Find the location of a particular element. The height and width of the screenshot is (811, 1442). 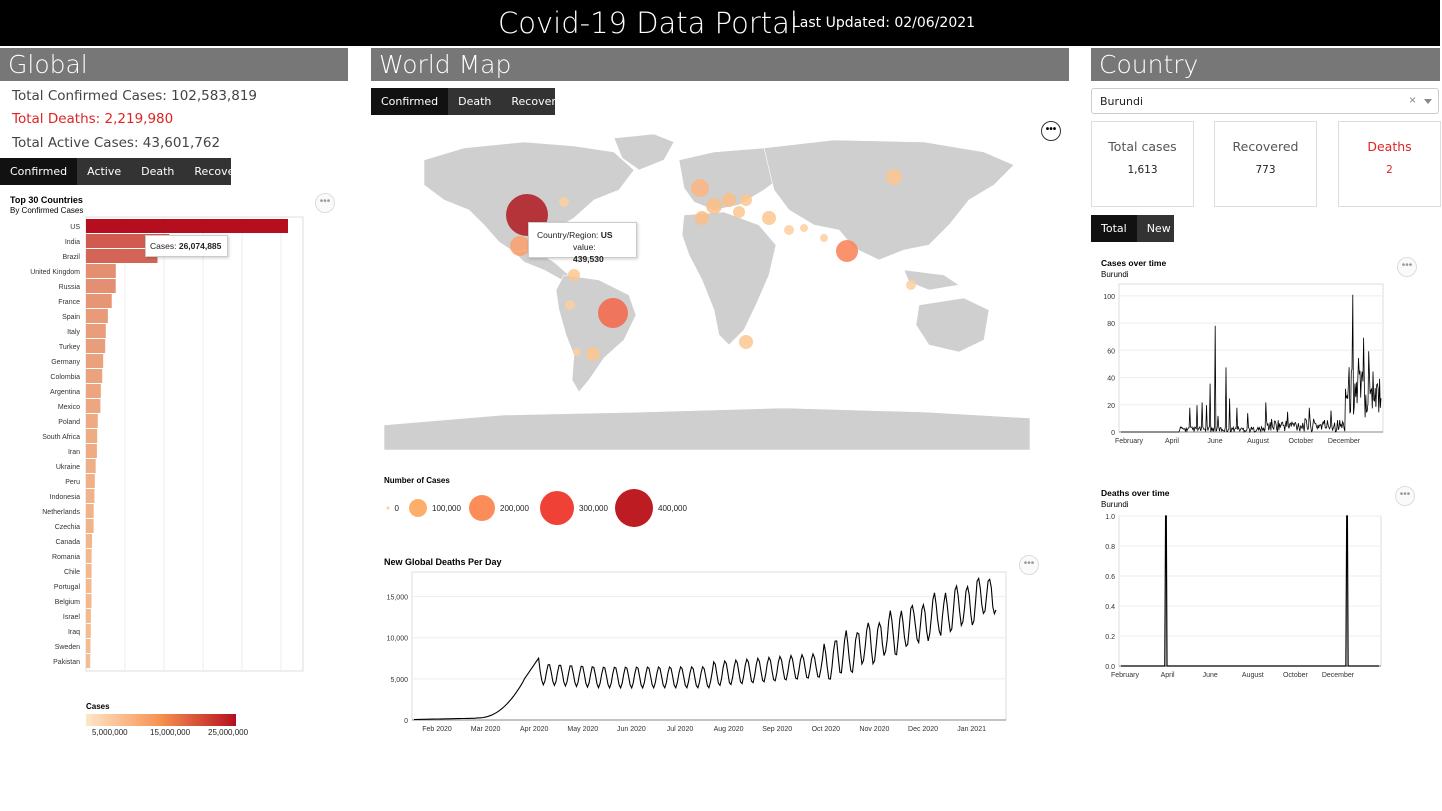

cases-chart-title: Cases over time is located at coordinates (1133, 263).